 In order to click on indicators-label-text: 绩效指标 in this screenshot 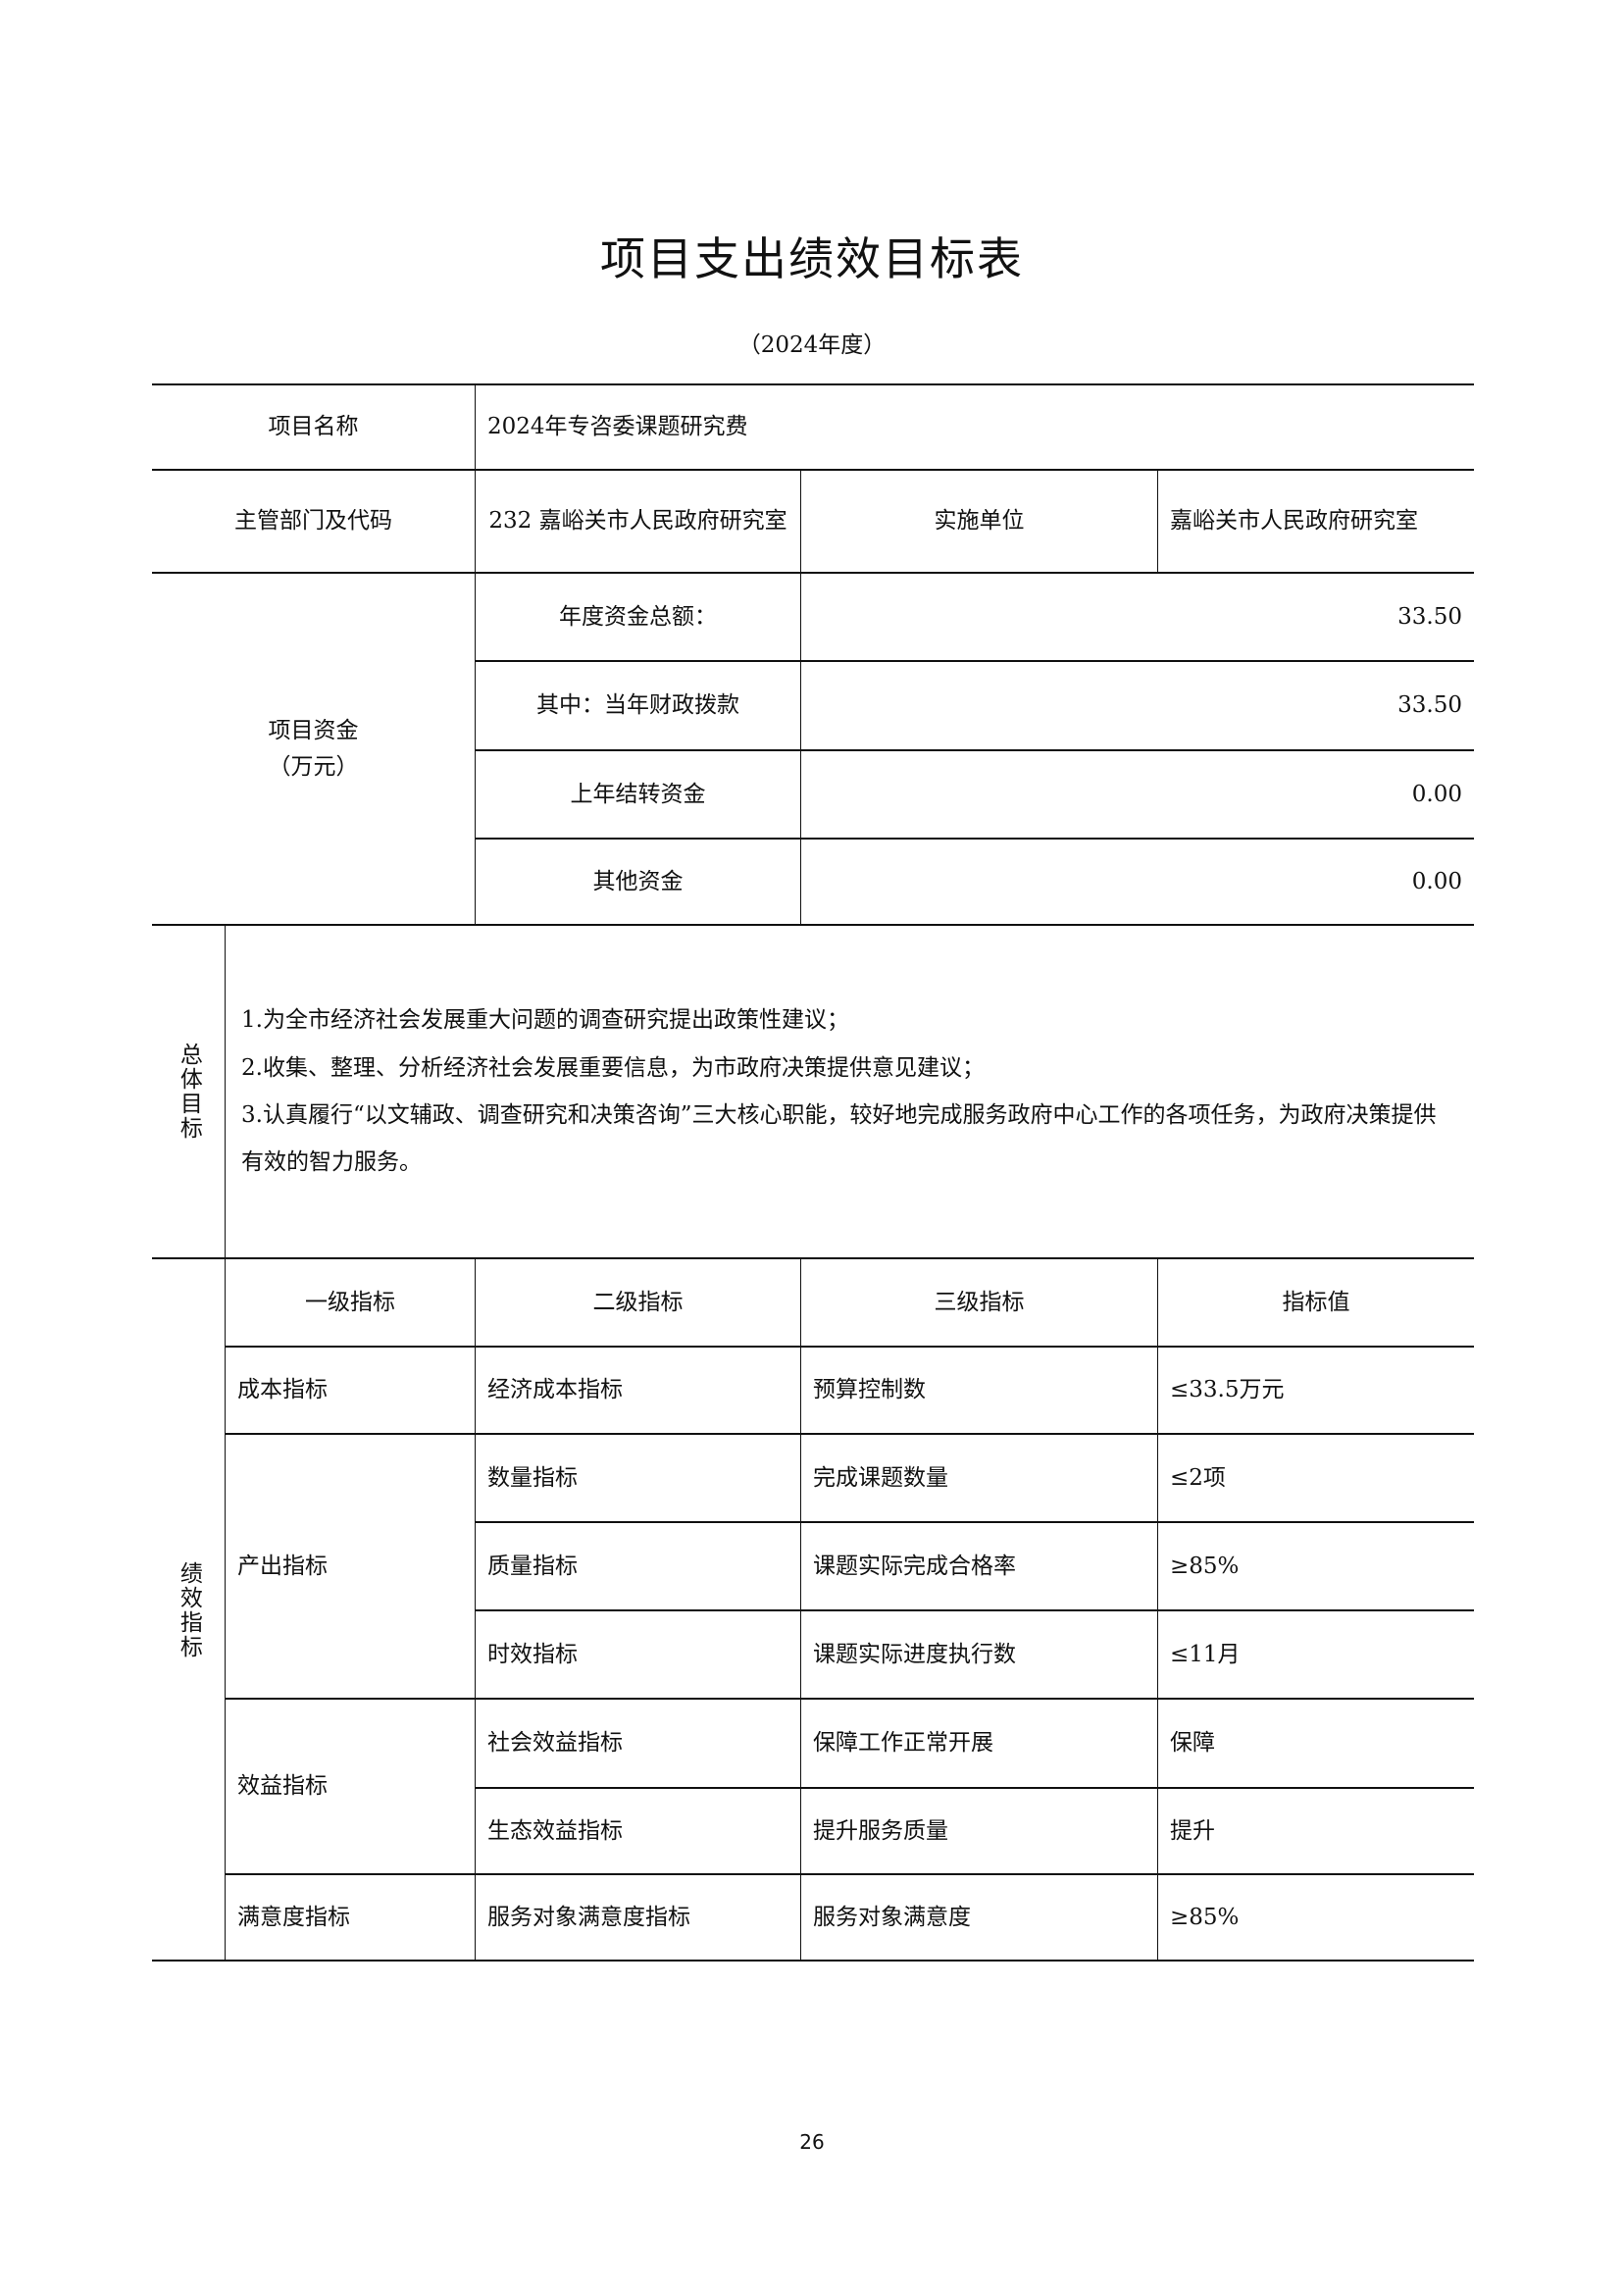, I will do `click(189, 1609)`.